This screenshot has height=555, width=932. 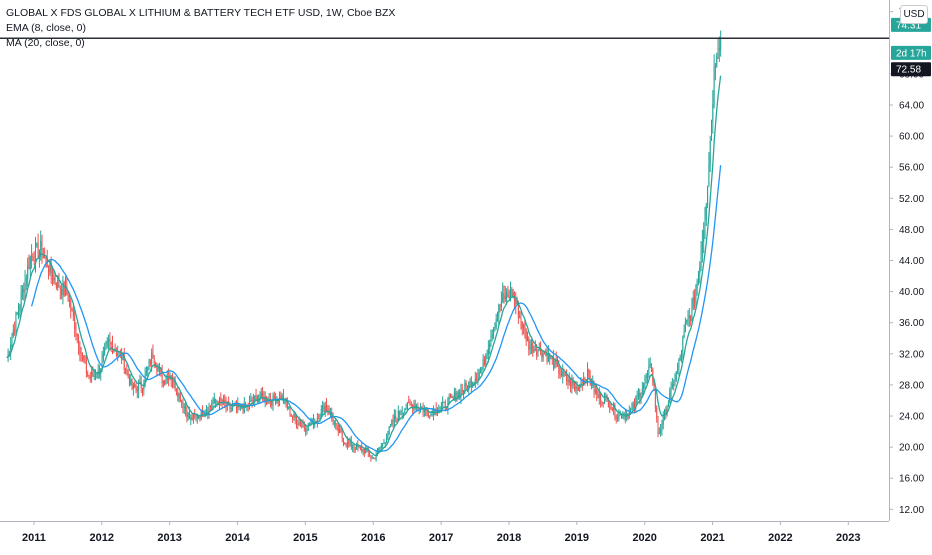 What do you see at coordinates (848, 538) in the screenshot?
I see `x-tick-label: 2023` at bounding box center [848, 538].